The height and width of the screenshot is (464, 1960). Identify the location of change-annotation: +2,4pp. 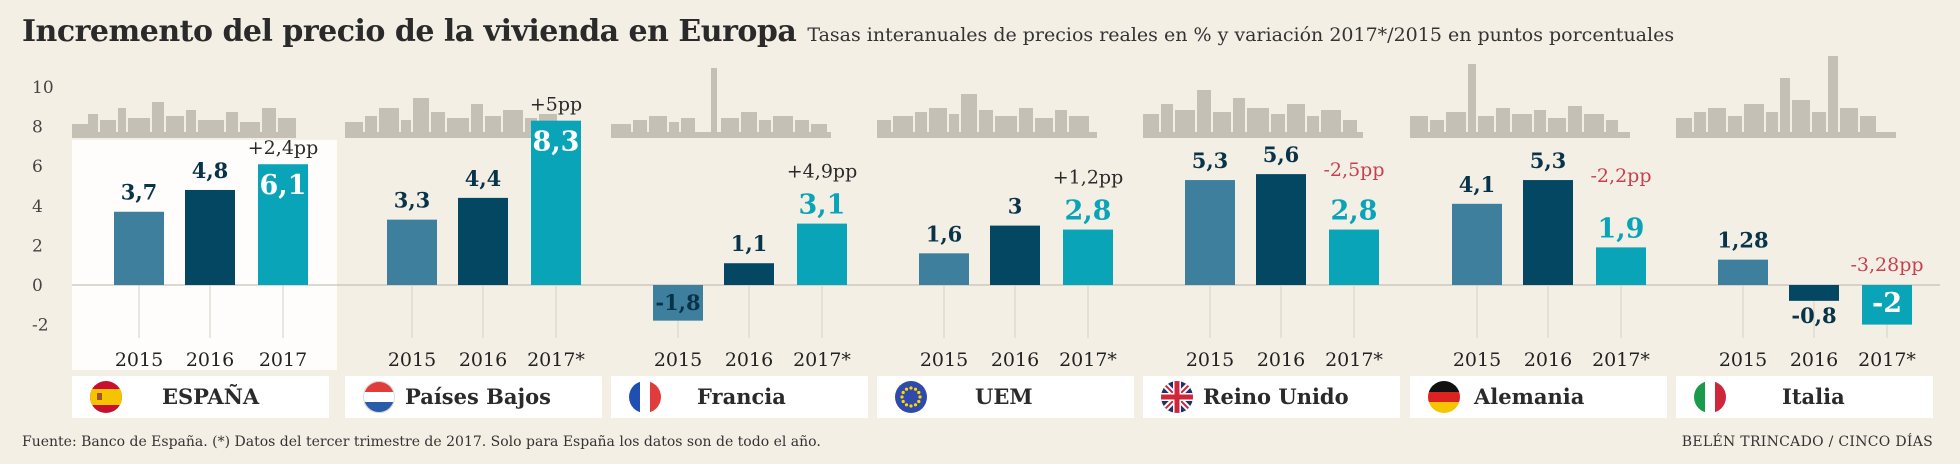
(283, 148).